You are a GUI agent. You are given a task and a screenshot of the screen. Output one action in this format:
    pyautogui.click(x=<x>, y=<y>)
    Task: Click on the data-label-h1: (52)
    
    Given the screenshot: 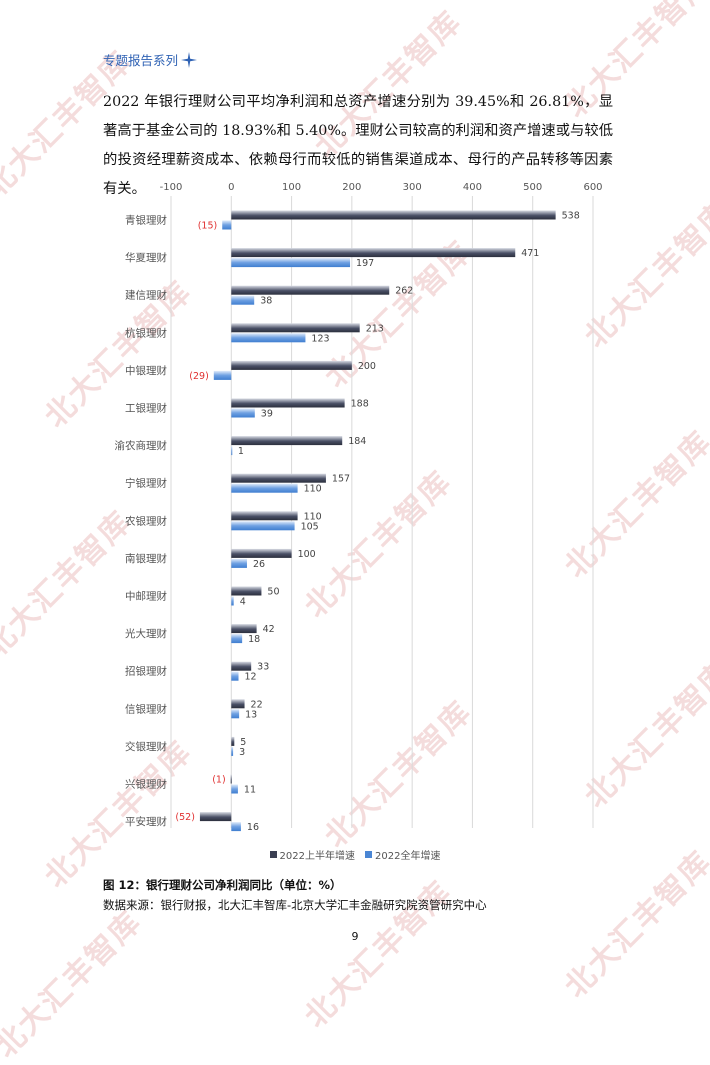 What is the action you would take?
    pyautogui.click(x=185, y=817)
    